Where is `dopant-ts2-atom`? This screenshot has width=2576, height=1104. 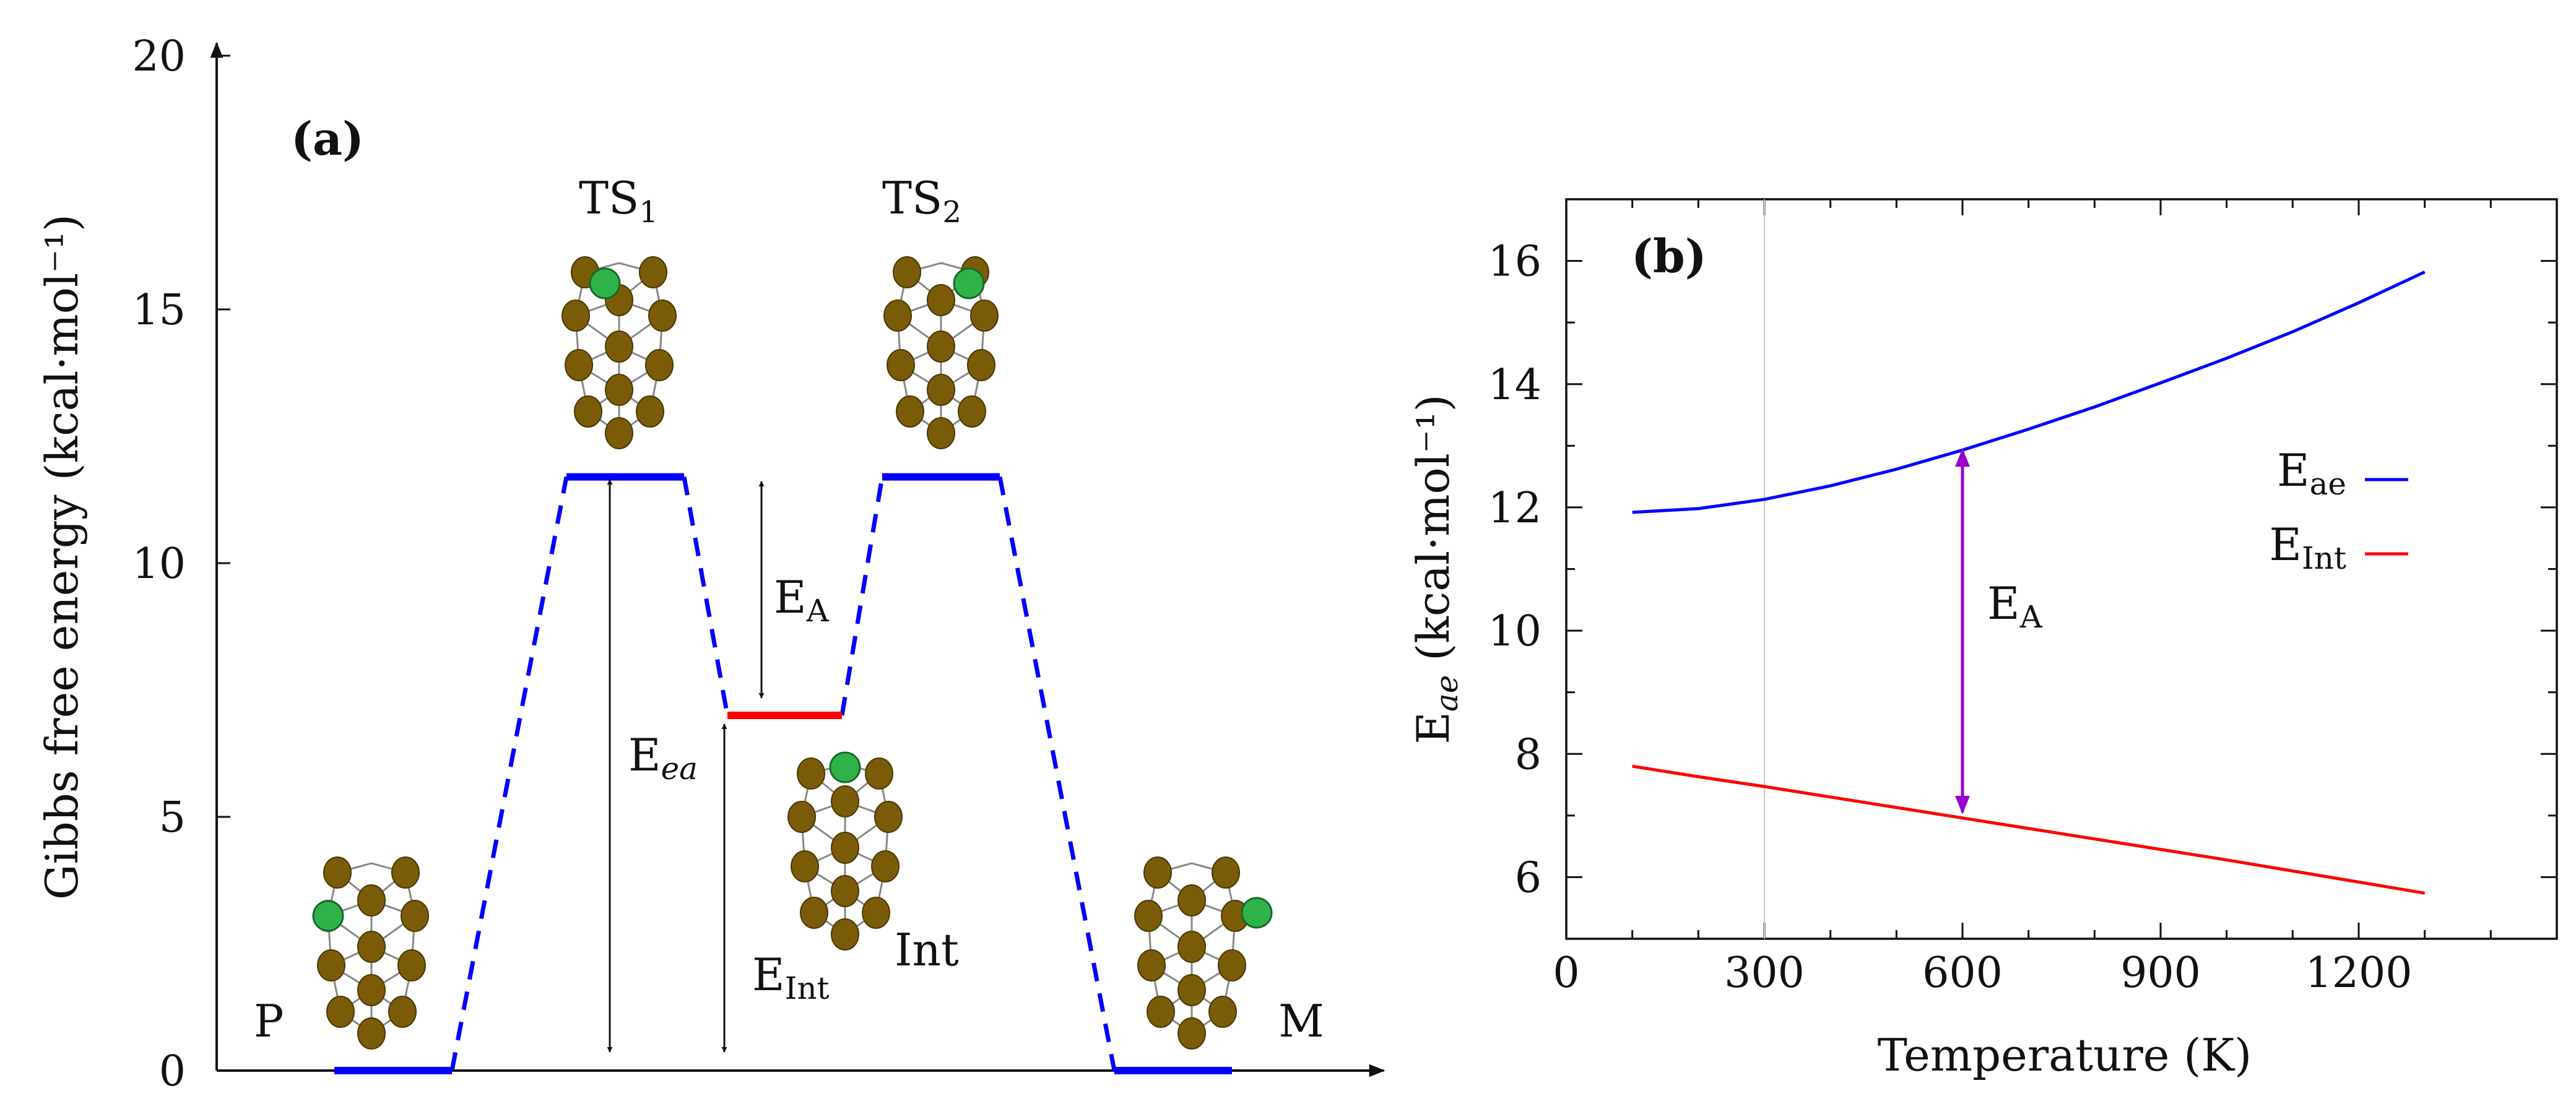
dopant-ts2-atom is located at coordinates (969, 283).